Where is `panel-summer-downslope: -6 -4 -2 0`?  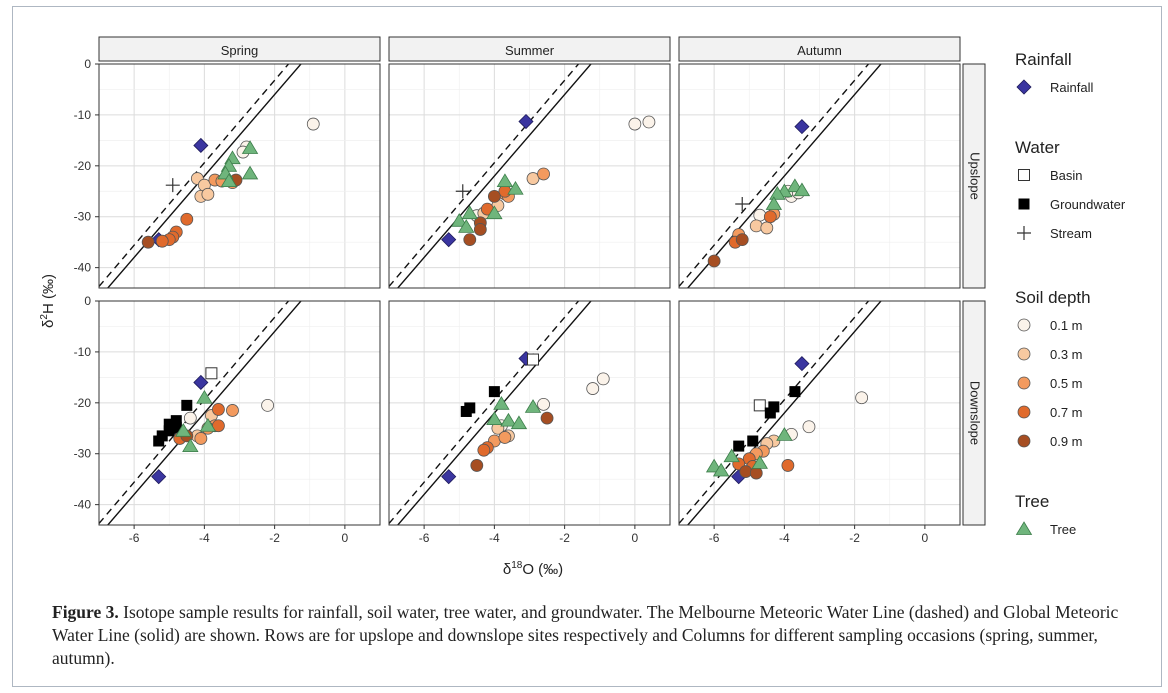 panel-summer-downslope: -6 -4 -2 0 is located at coordinates (529, 422).